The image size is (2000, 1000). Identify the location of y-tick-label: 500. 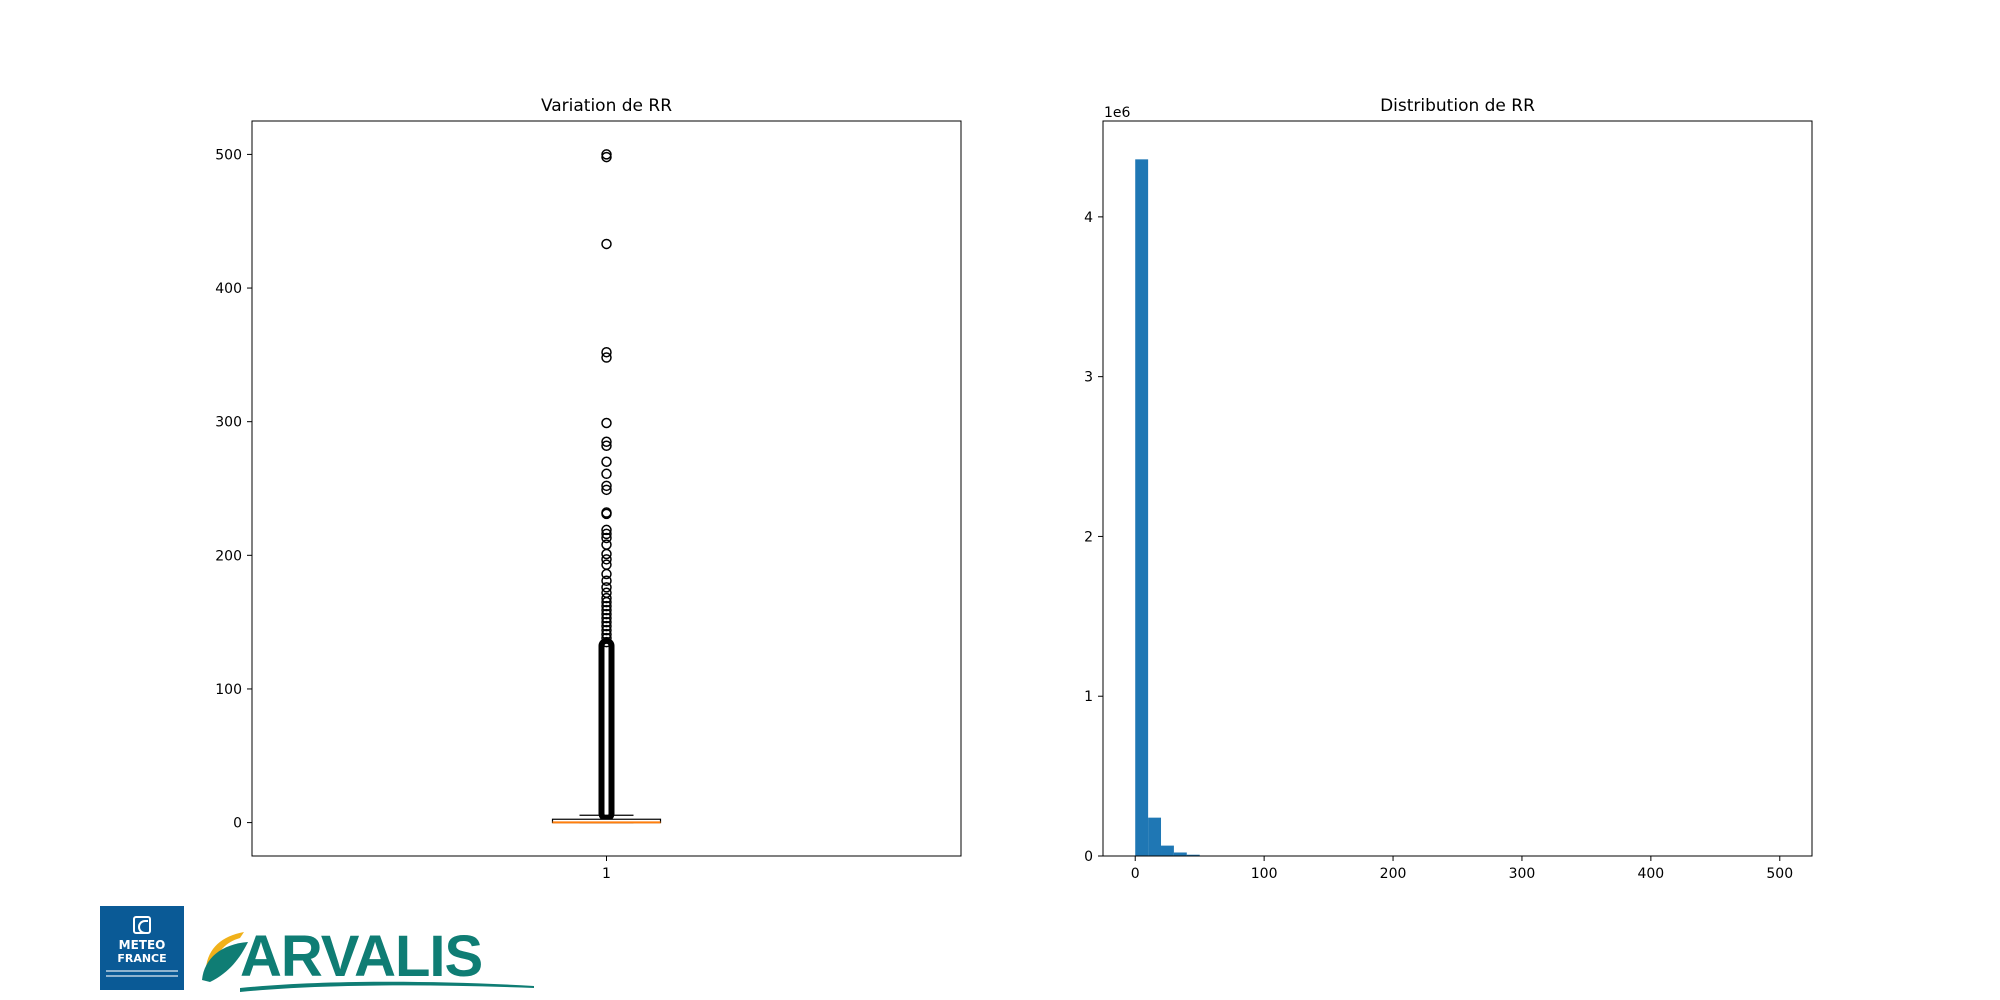
(228, 155).